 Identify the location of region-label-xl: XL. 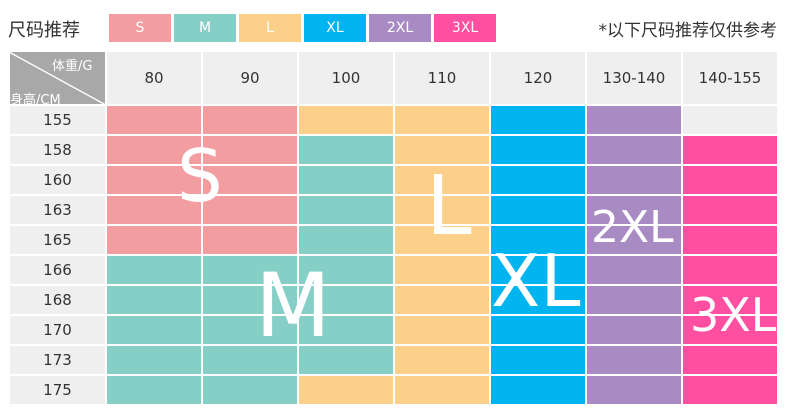
(536, 281).